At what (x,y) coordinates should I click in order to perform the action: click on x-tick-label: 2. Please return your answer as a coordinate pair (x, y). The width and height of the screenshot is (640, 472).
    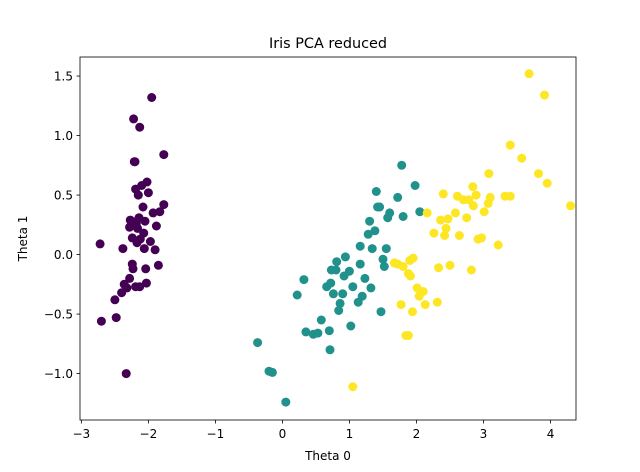
    Looking at the image, I should click on (417, 434).